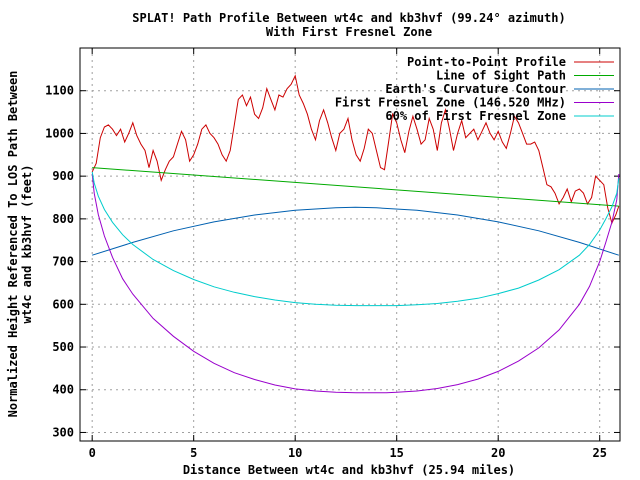  I want to click on x-tick-label: 0, so click(92, 453).